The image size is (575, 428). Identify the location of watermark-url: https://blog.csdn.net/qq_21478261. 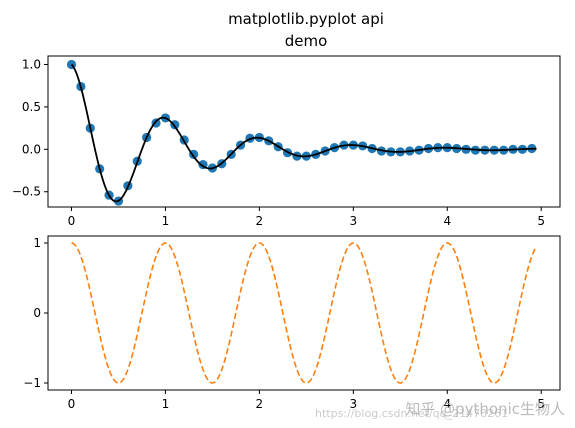
(412, 413).